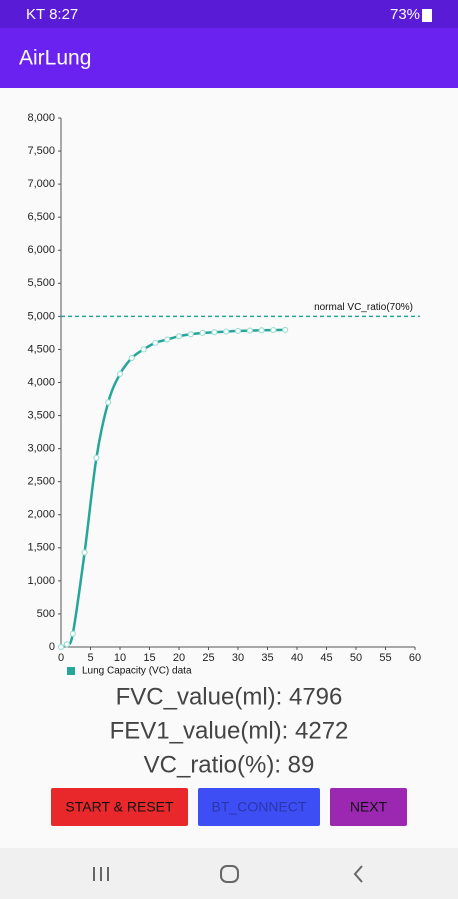  What do you see at coordinates (358, 874) in the screenshot?
I see `back-button` at bounding box center [358, 874].